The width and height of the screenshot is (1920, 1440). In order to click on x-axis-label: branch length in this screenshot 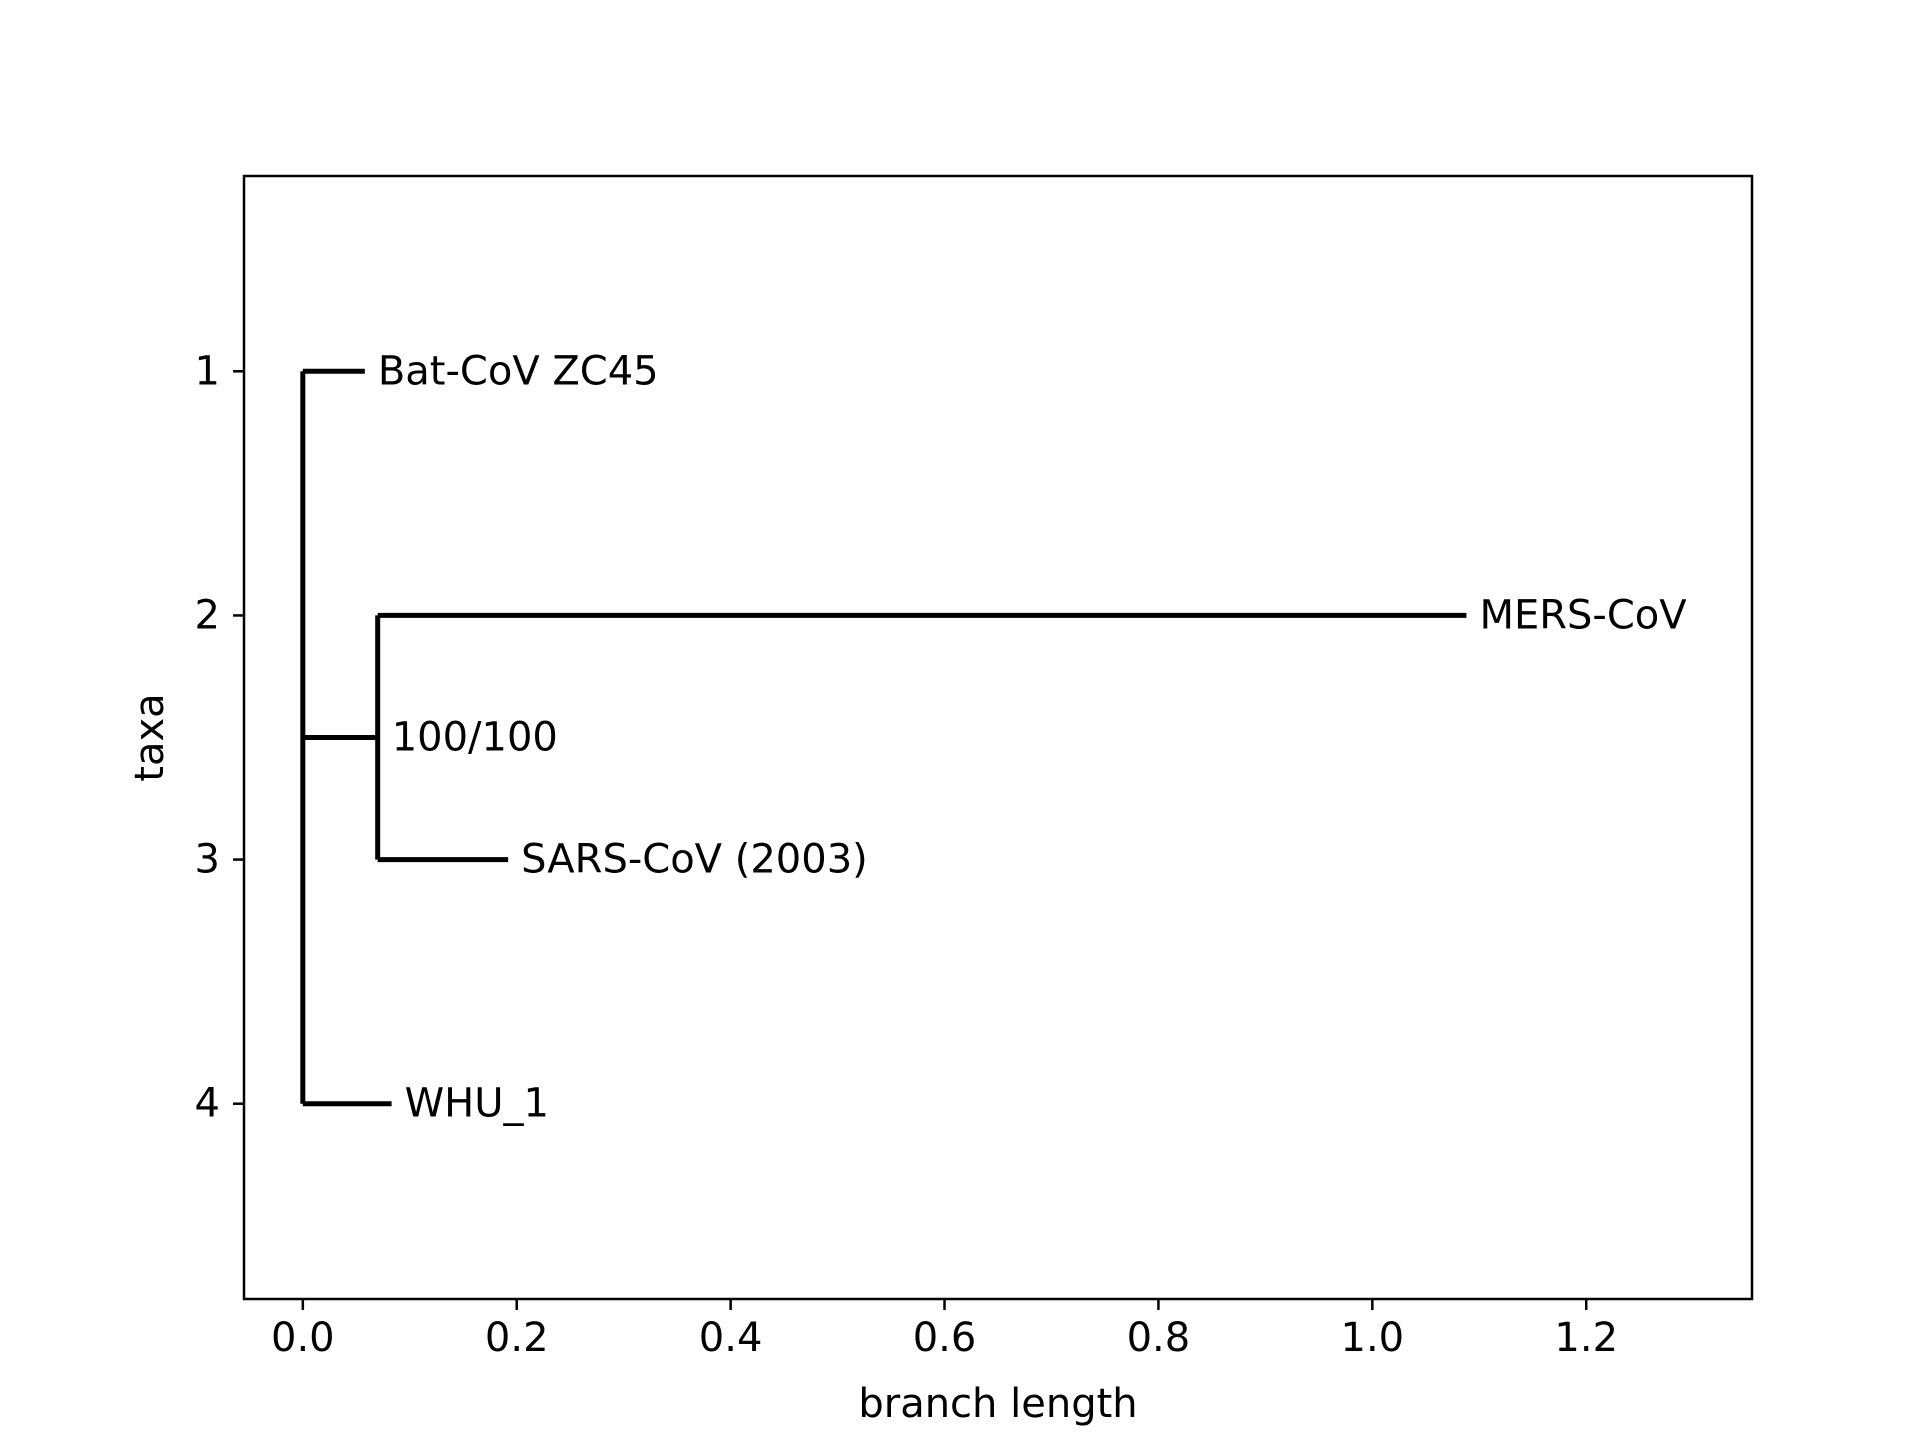, I will do `click(997, 1404)`.